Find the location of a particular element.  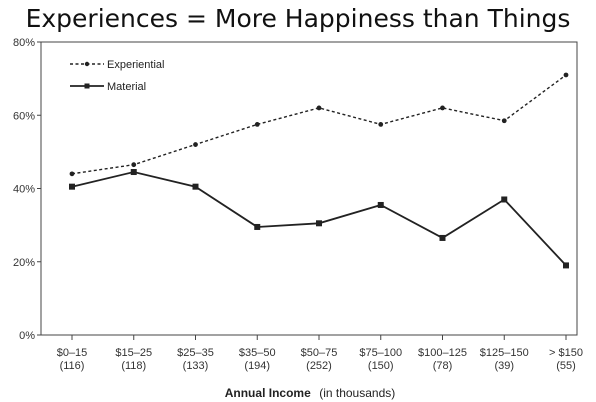

x-tick-count-label: (194) is located at coordinates (257, 366).